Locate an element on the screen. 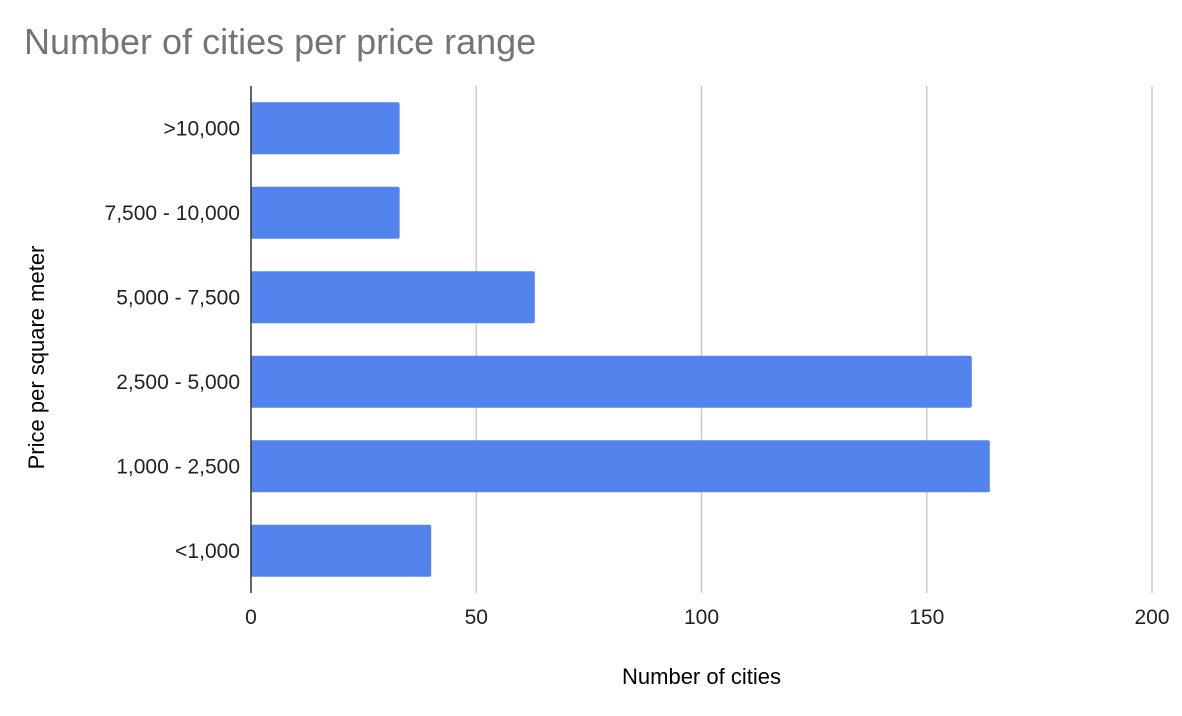 The width and height of the screenshot is (1182, 716). x-tick-label: 0 is located at coordinates (251, 617).